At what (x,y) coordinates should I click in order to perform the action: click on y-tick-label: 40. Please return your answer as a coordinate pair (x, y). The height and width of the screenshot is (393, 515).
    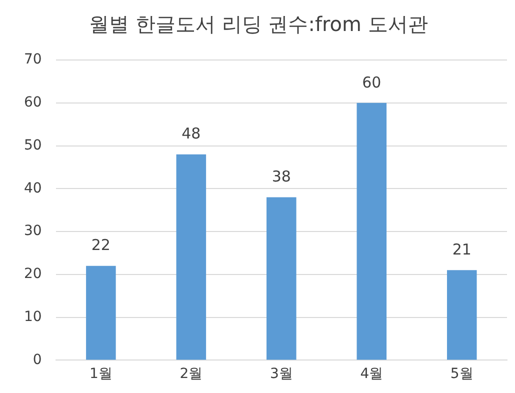
    Looking at the image, I should click on (33, 188).